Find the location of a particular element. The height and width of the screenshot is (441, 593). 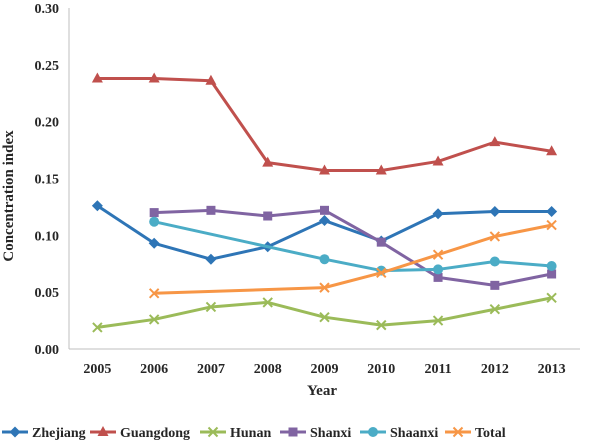

x-tick-label: 2012 is located at coordinates (495, 369).